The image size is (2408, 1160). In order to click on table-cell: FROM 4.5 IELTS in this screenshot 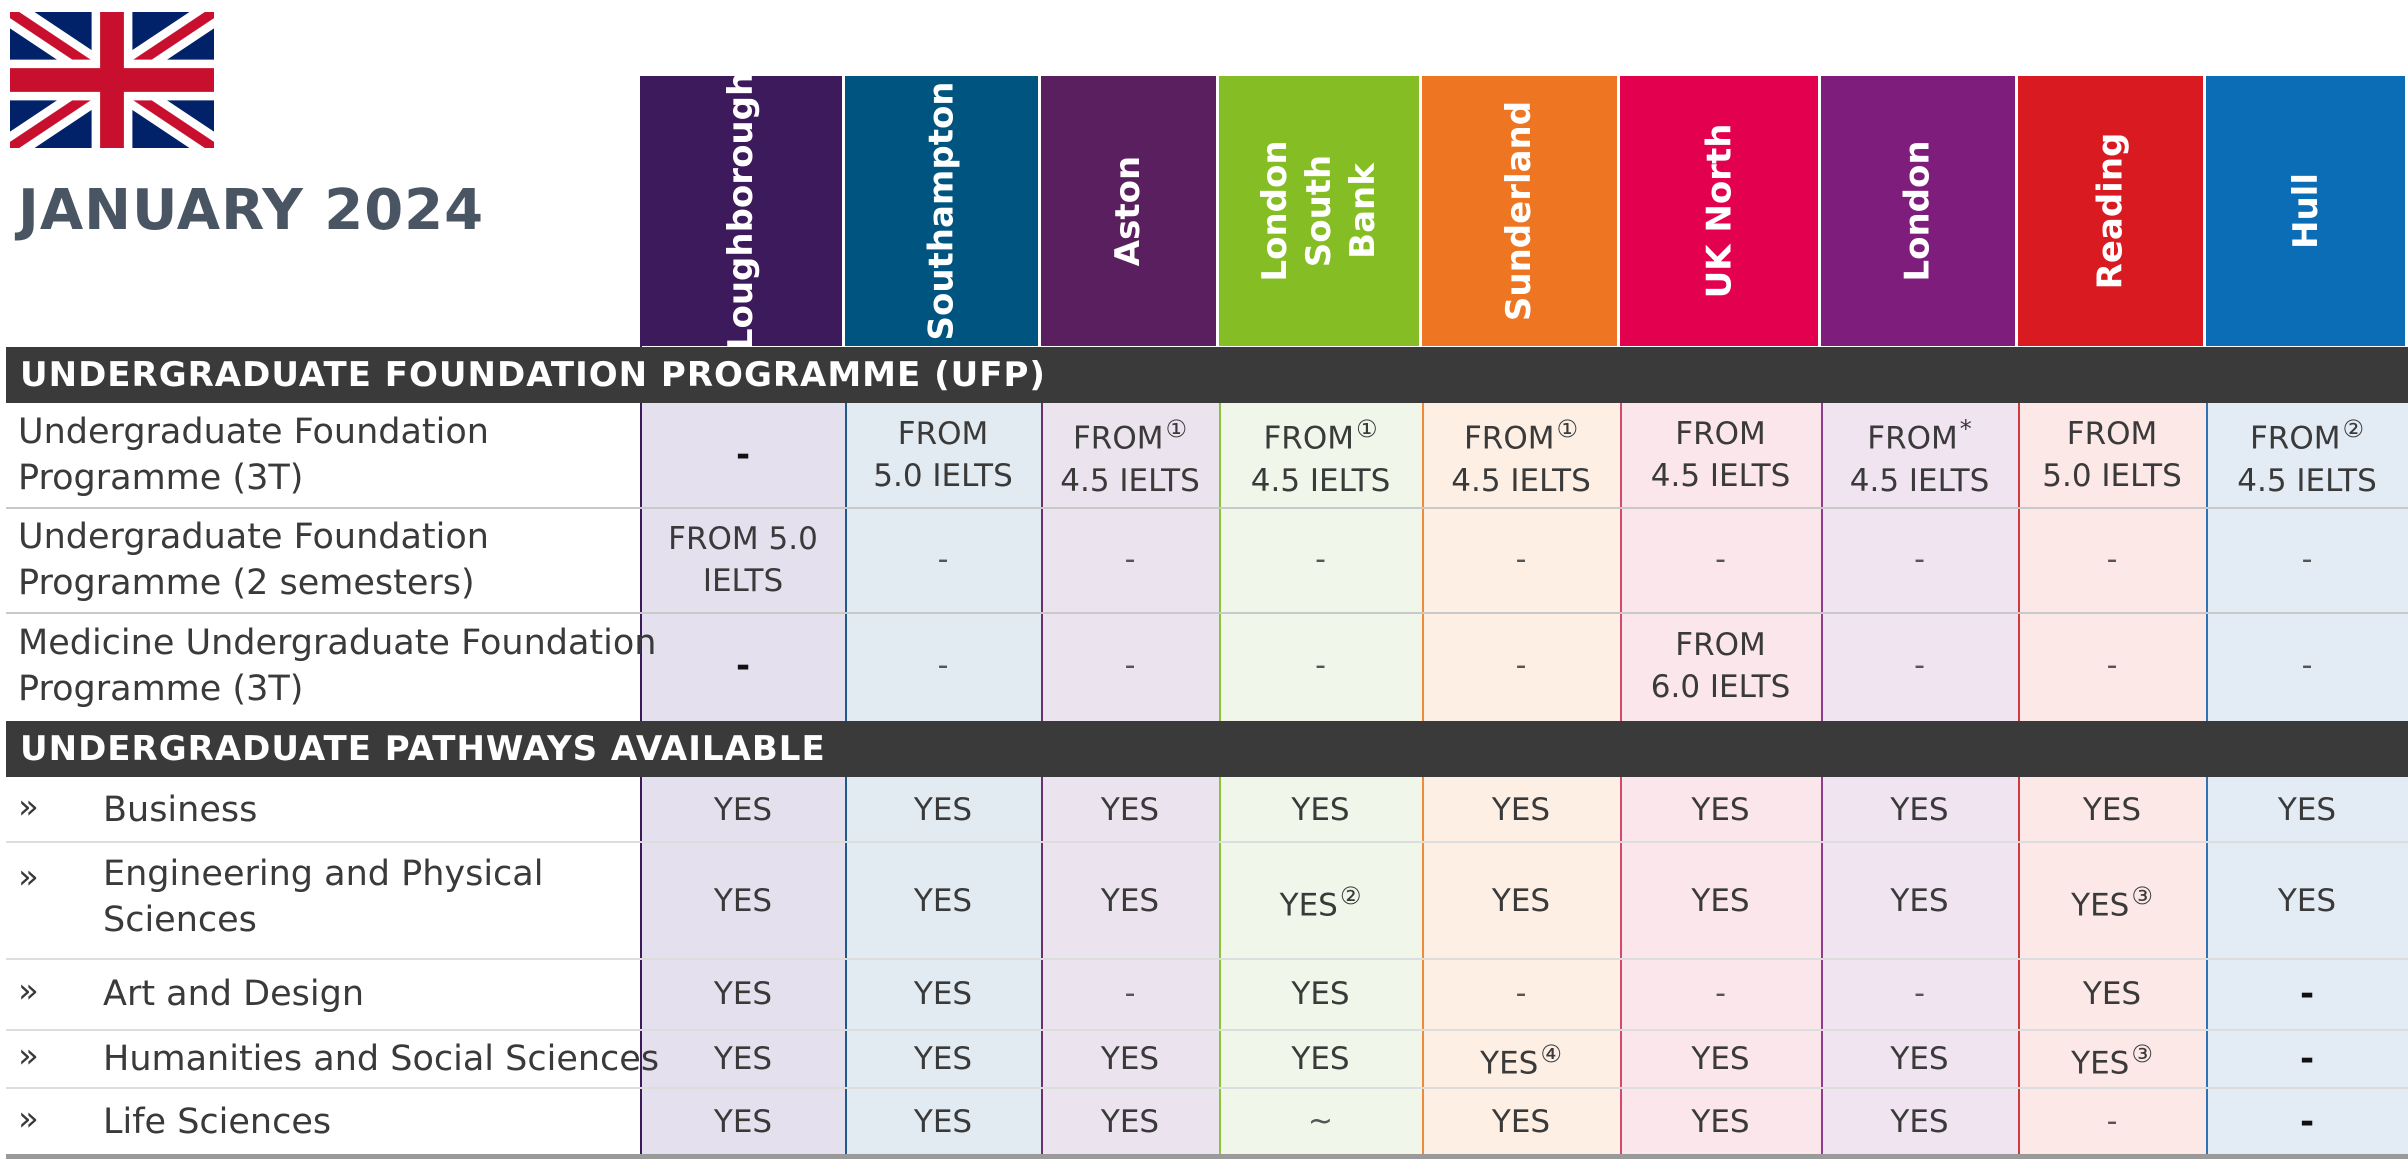, I will do `click(1720, 455)`.